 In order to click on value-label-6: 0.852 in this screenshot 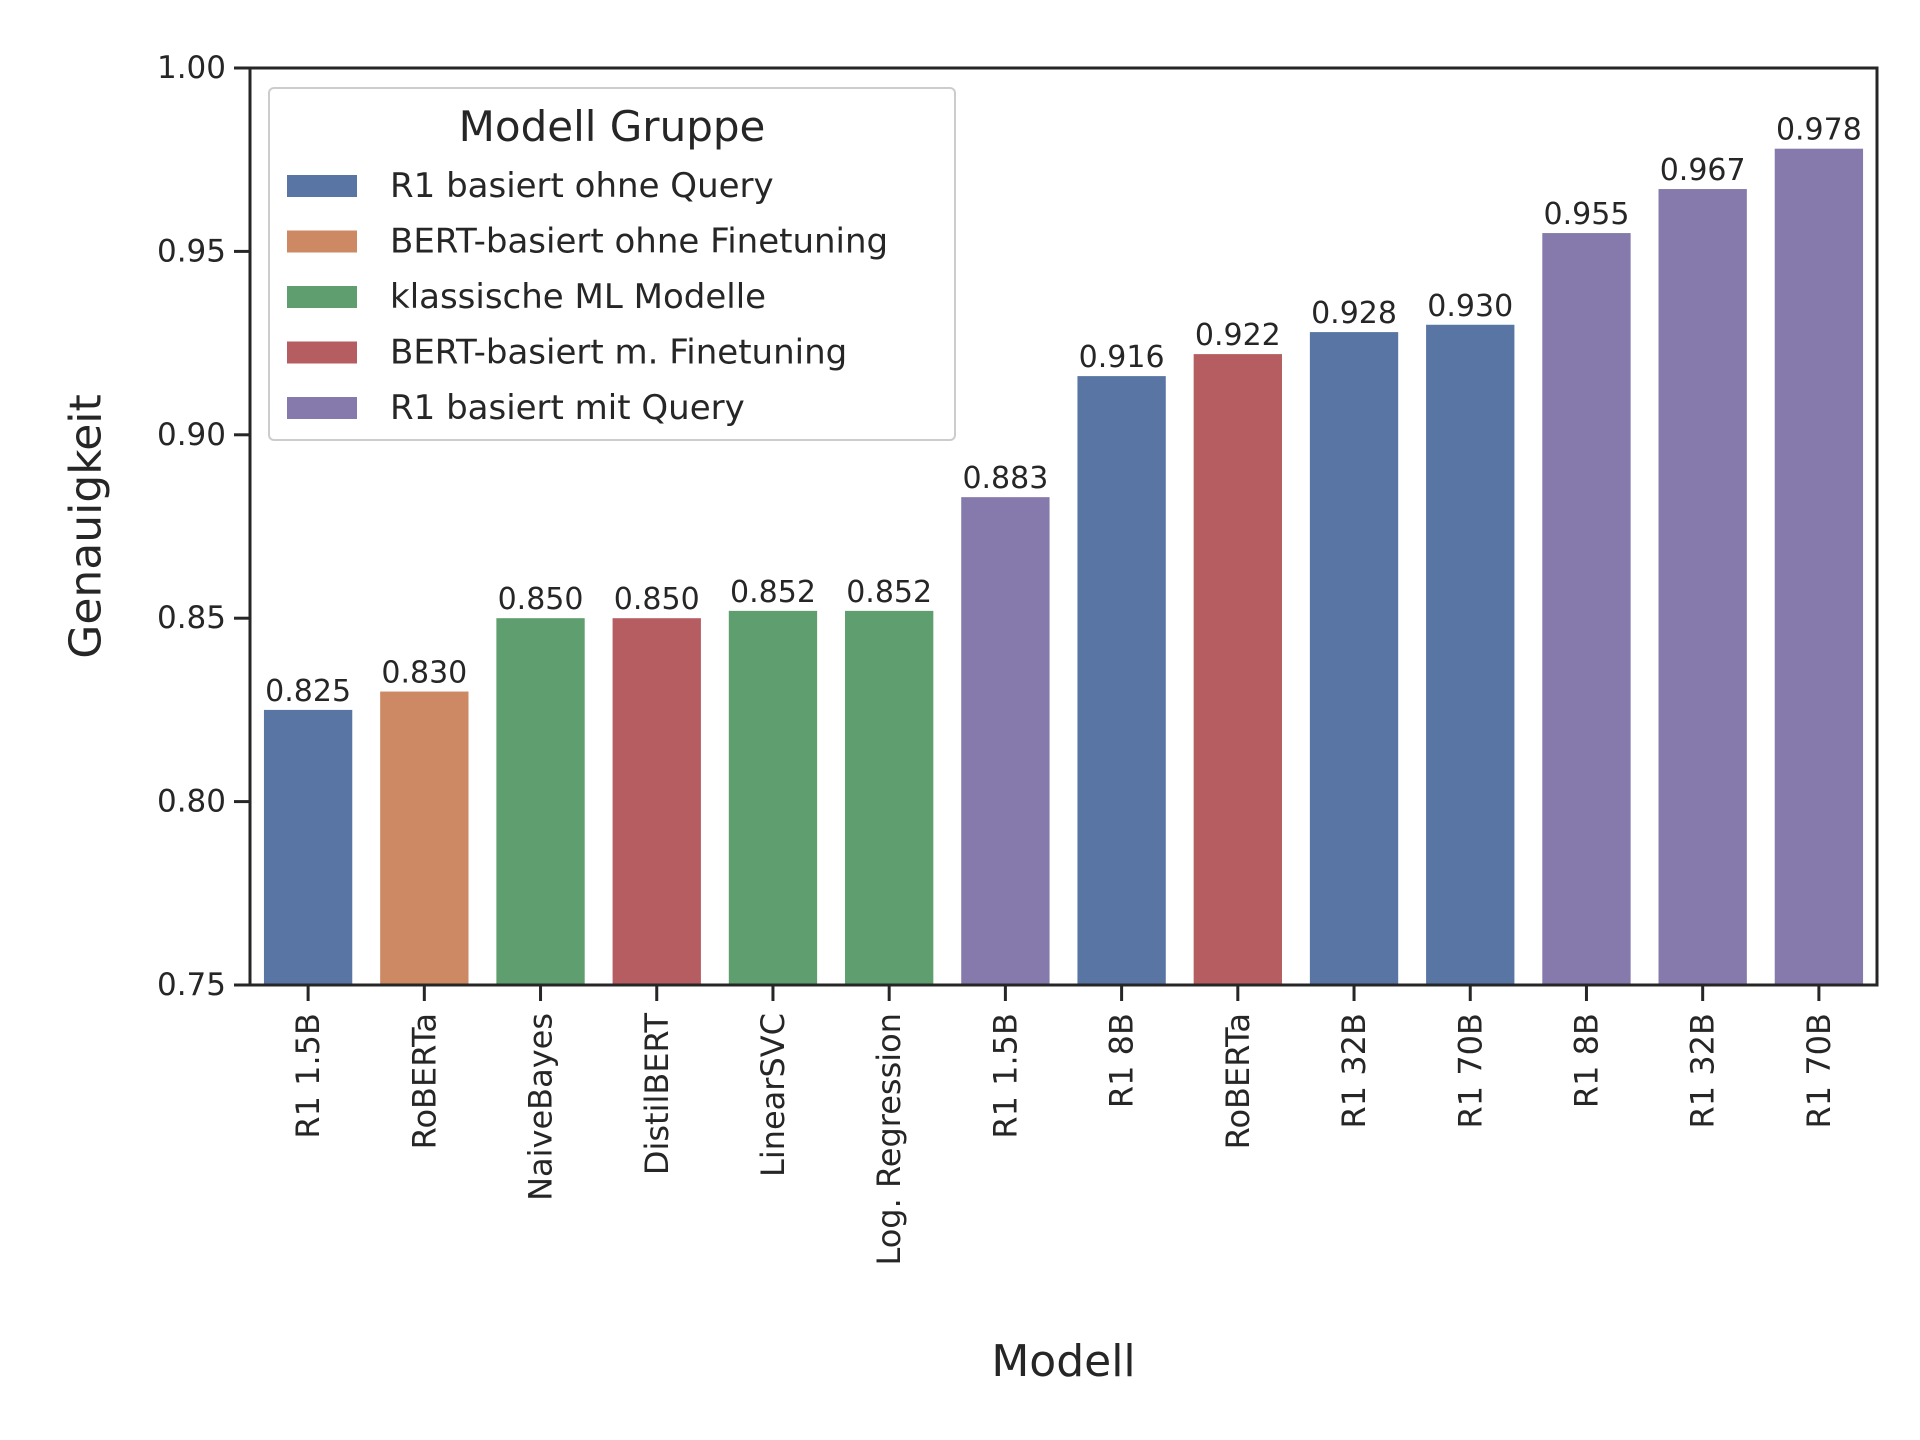, I will do `click(889, 592)`.